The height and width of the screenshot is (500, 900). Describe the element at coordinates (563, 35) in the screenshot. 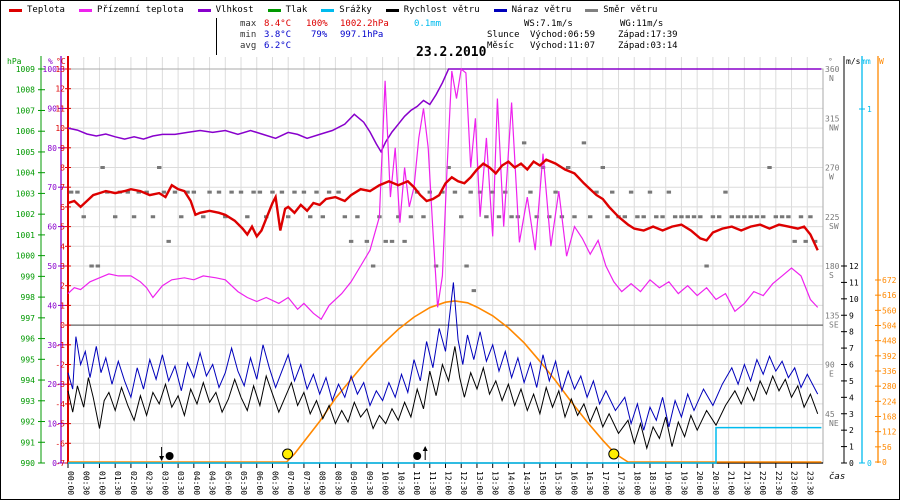

I see `sunrise-time: Východ:06:59` at that location.